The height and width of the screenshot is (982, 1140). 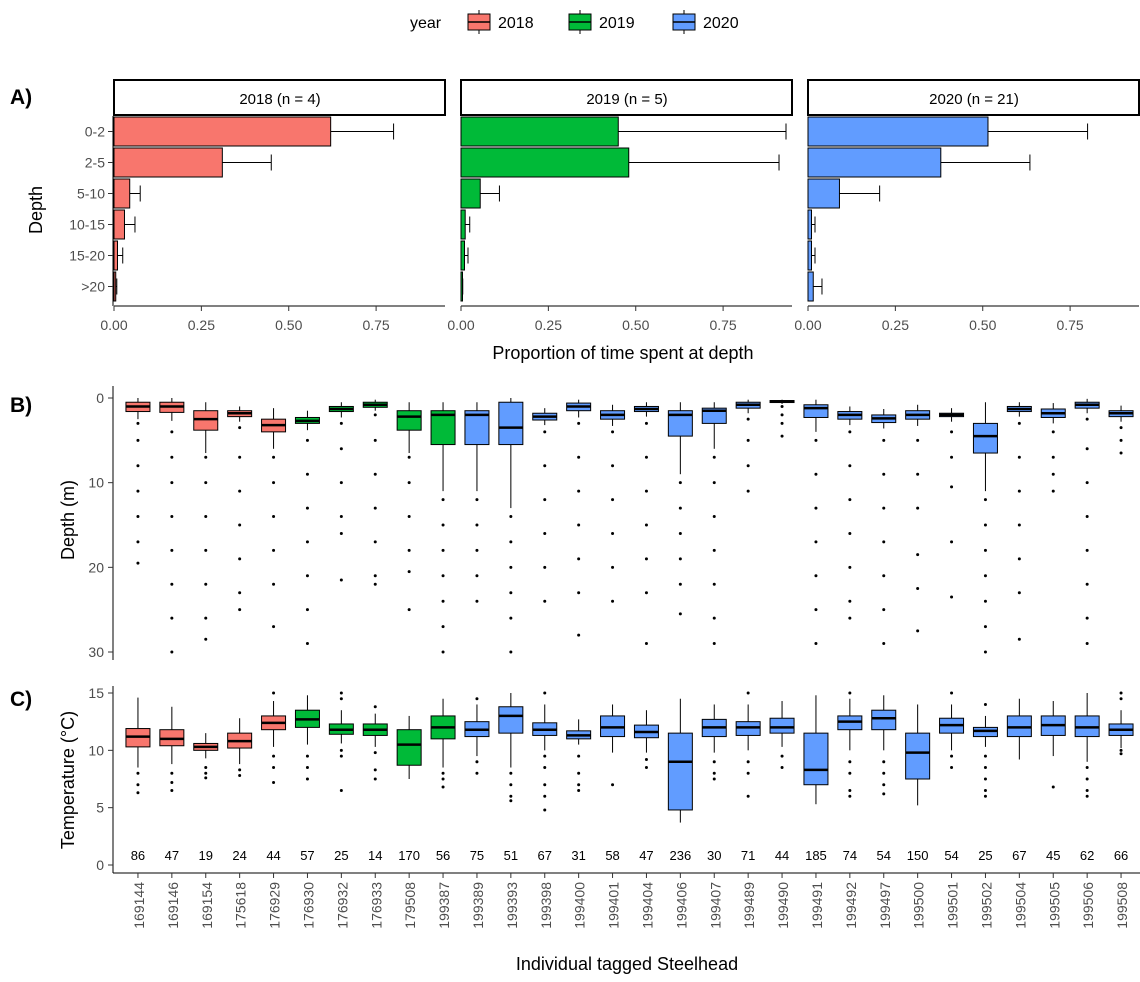 I want to click on y-tick-label: 5-10, so click(x=91, y=194).